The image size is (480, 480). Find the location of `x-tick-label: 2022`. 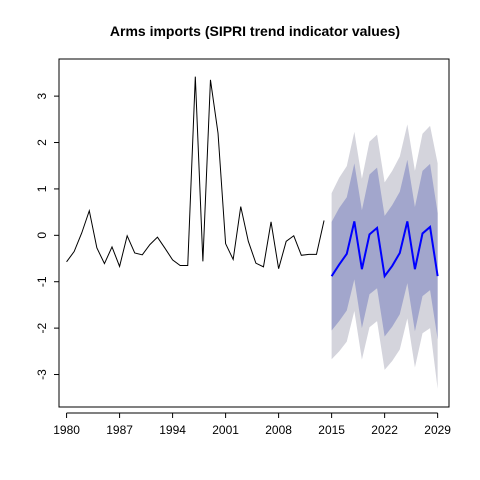

x-tick-label: 2022 is located at coordinates (384, 430).